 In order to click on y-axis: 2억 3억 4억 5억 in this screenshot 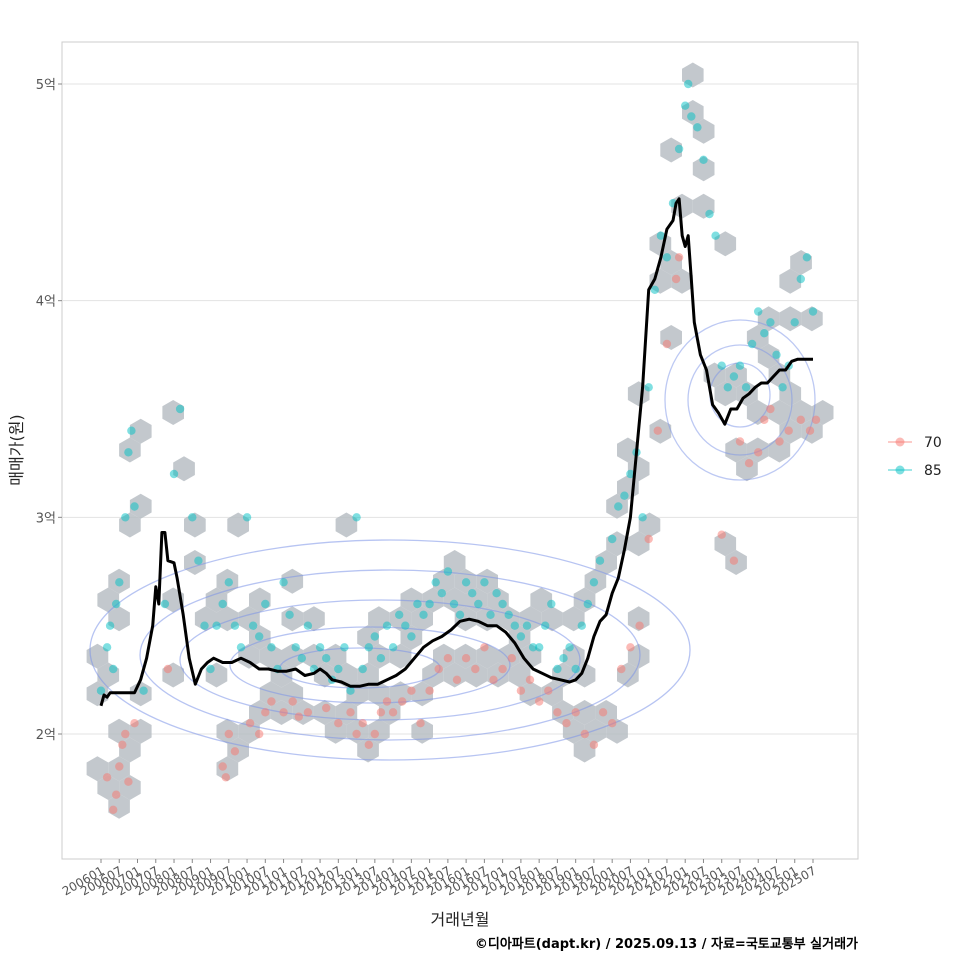, I will do `click(49, 410)`.